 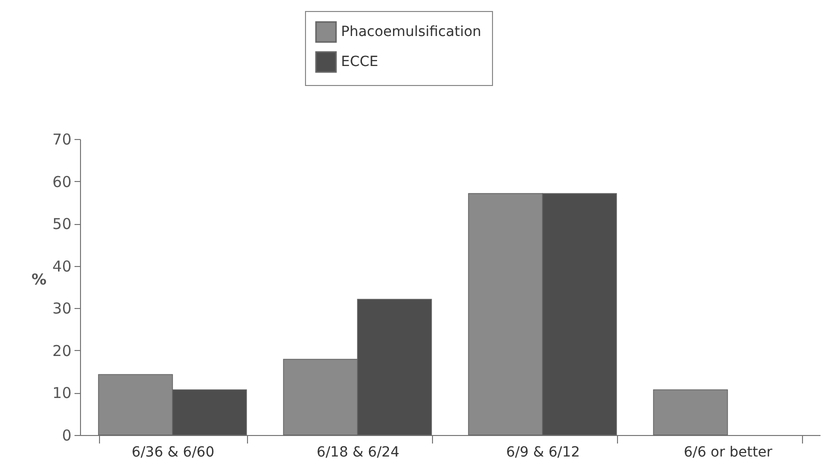 I want to click on y-tick-label: 70, so click(x=62, y=139).